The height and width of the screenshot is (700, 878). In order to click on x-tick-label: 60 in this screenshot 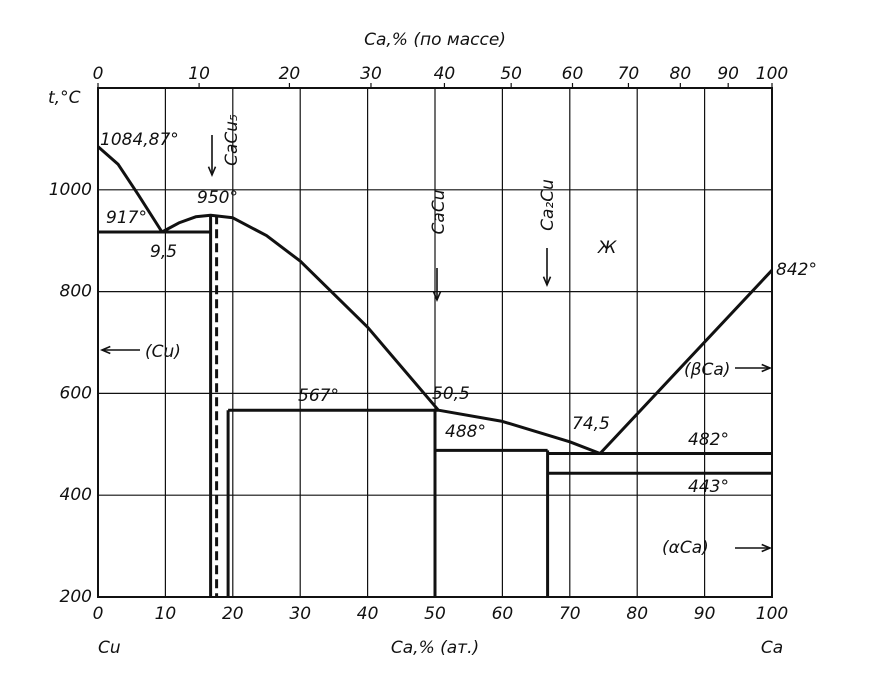, I will do `click(503, 614)`.